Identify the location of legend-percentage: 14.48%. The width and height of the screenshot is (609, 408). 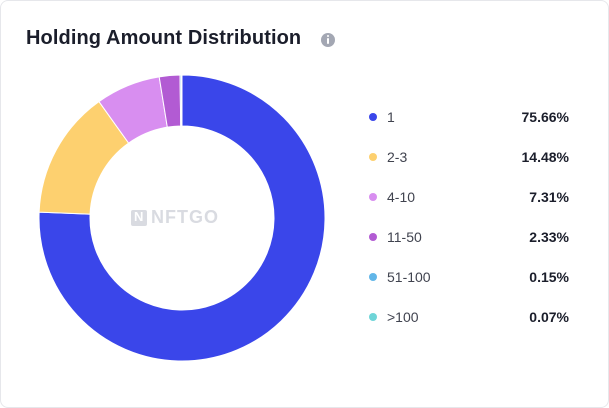
(545, 157).